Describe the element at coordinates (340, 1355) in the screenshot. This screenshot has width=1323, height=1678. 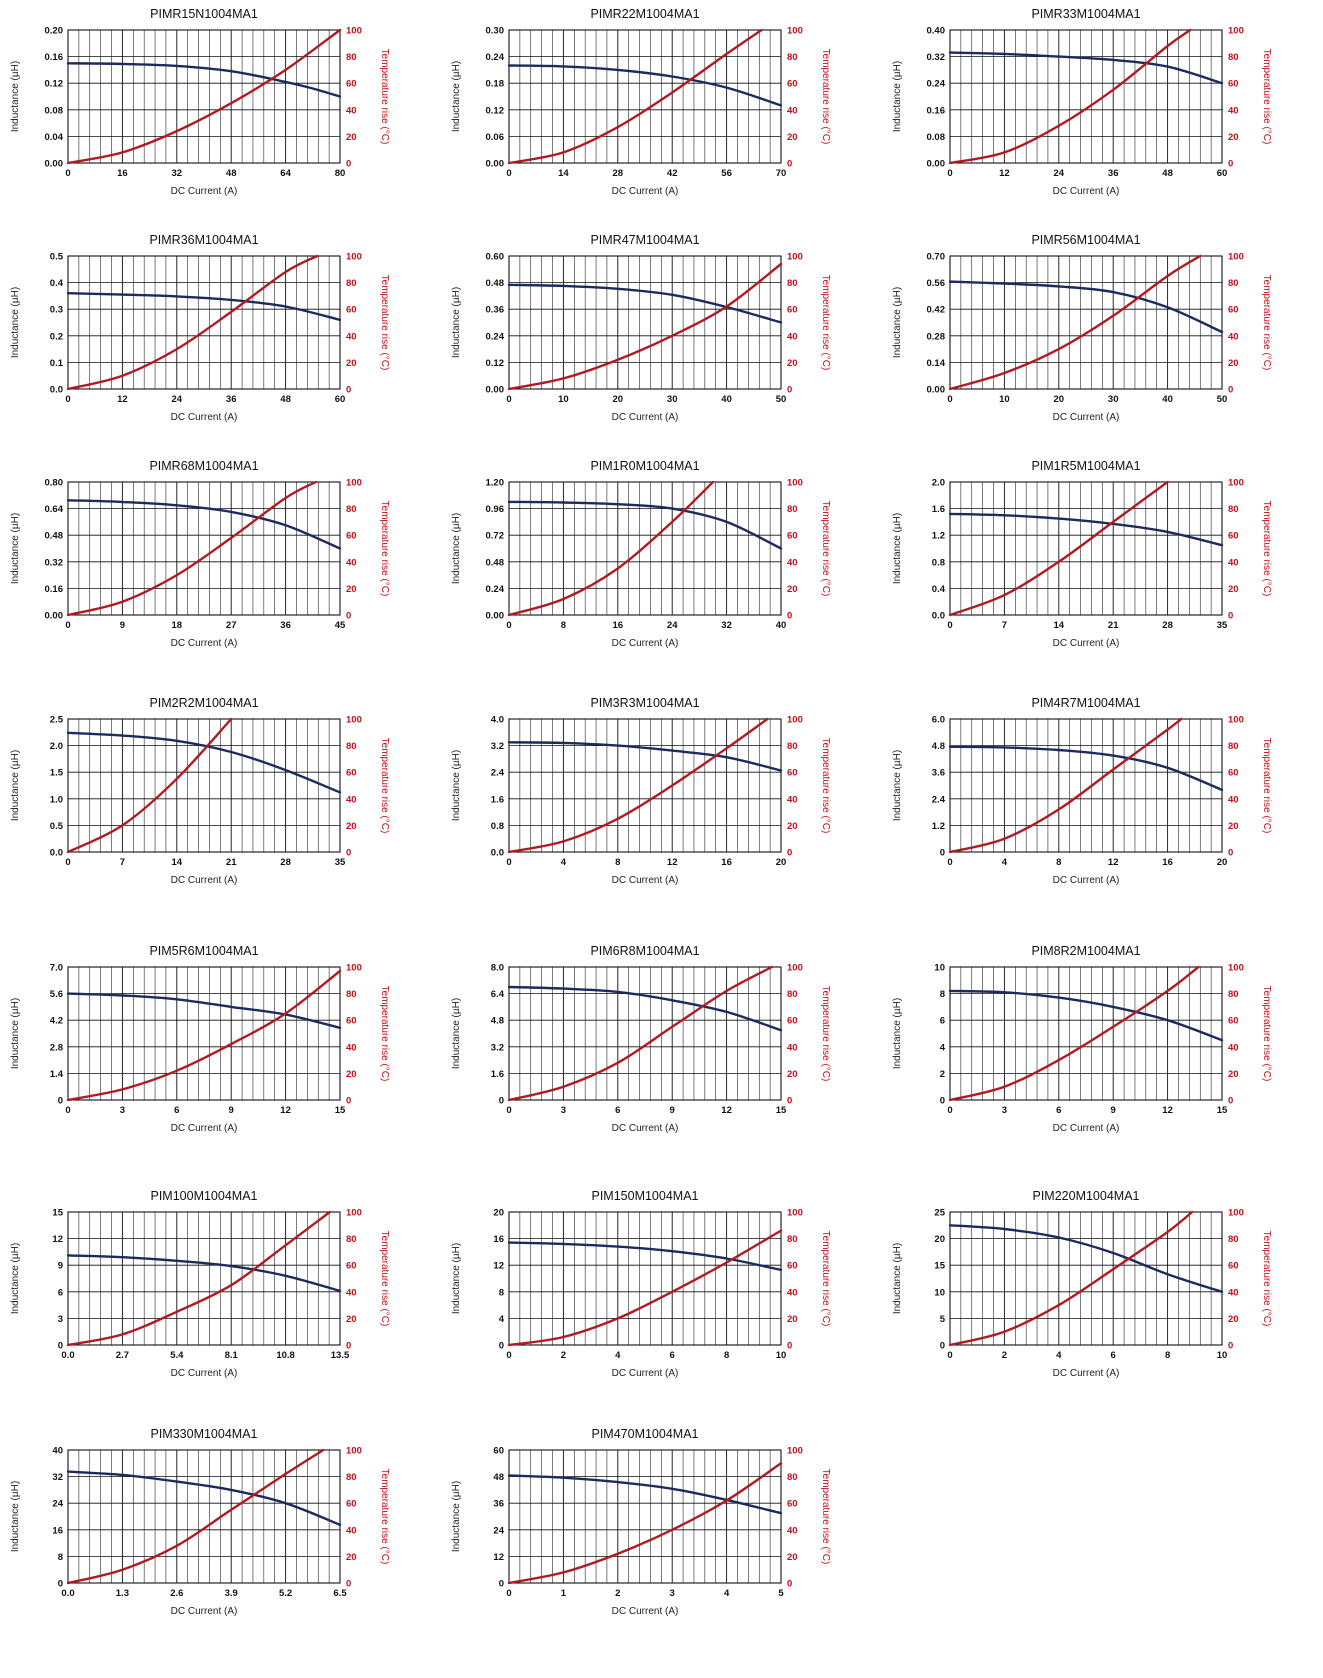
I see `x-tick-label: 13.5` at that location.